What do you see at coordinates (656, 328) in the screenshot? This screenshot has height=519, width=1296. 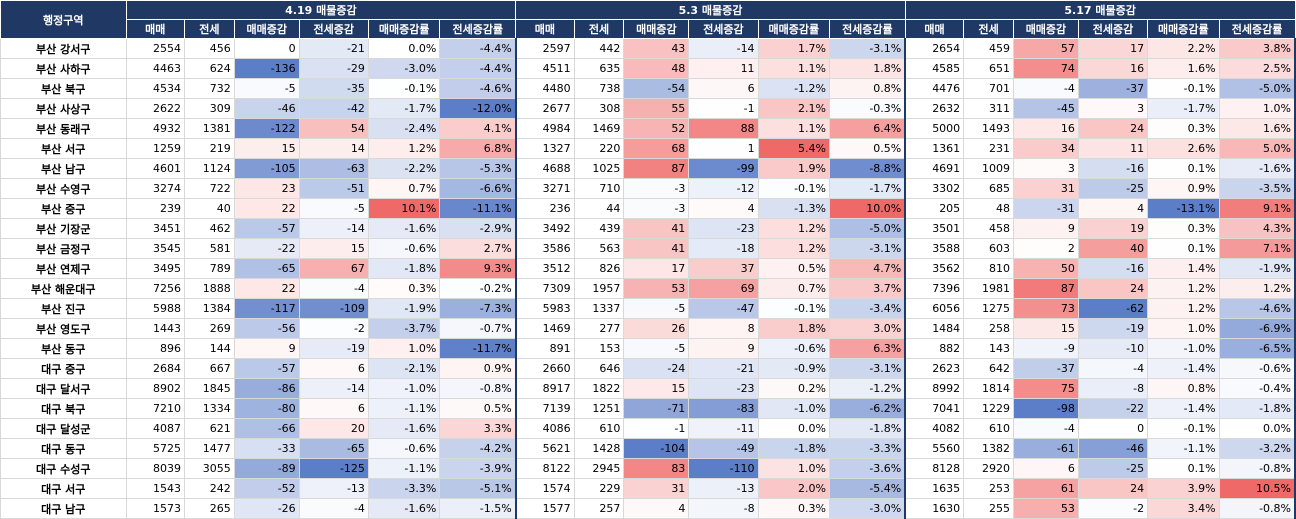 I see `value-cell: 26` at bounding box center [656, 328].